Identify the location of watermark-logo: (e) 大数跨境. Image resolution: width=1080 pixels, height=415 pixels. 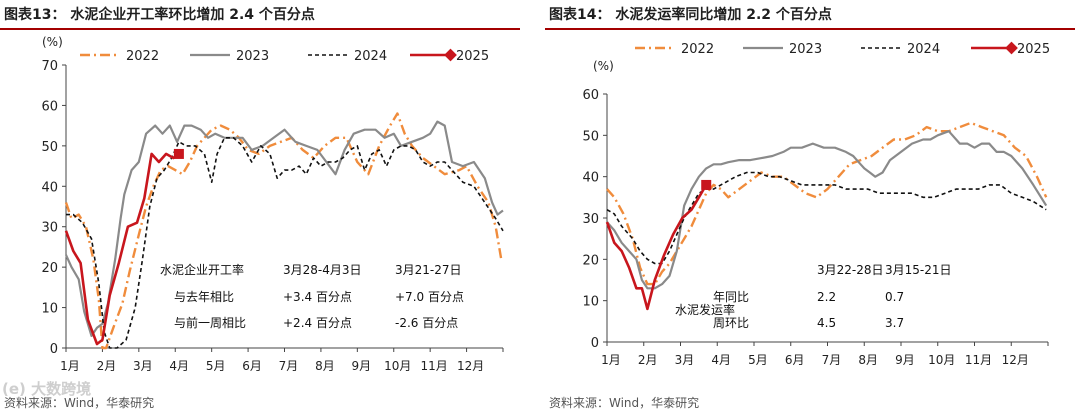
(47, 389).